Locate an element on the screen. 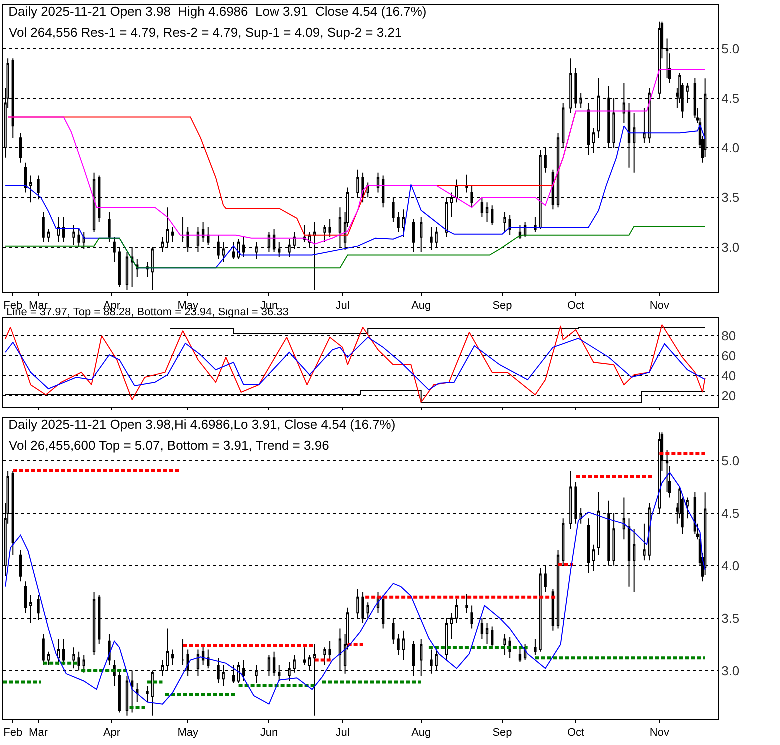 This screenshot has height=745, width=780. y-tick-label: 40 is located at coordinates (729, 376).